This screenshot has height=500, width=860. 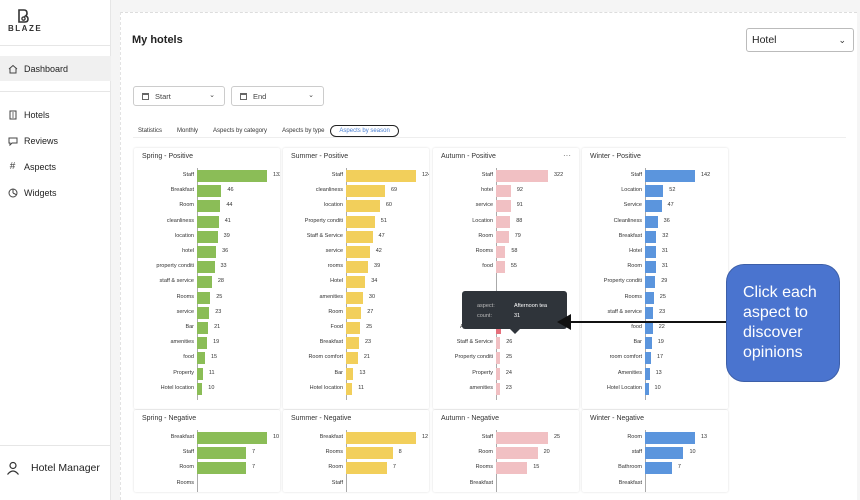 What do you see at coordinates (24, 21) in the screenshot?
I see `brand-logo: BLAZE` at bounding box center [24, 21].